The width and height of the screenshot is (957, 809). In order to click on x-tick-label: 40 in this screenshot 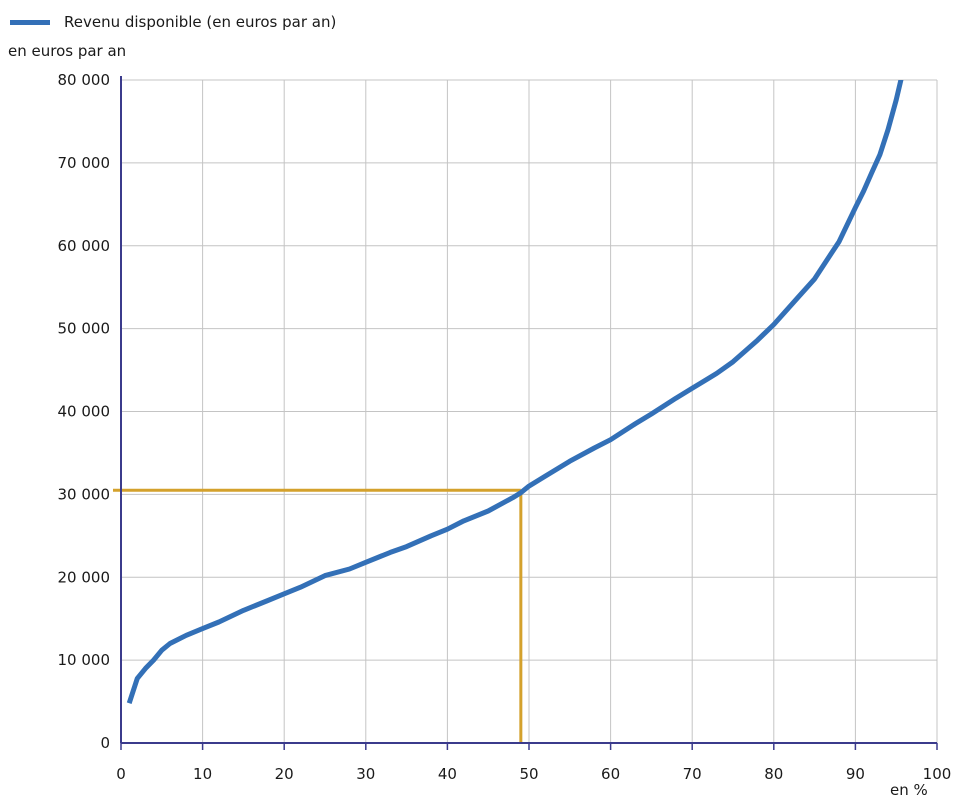, I will do `click(447, 774)`.